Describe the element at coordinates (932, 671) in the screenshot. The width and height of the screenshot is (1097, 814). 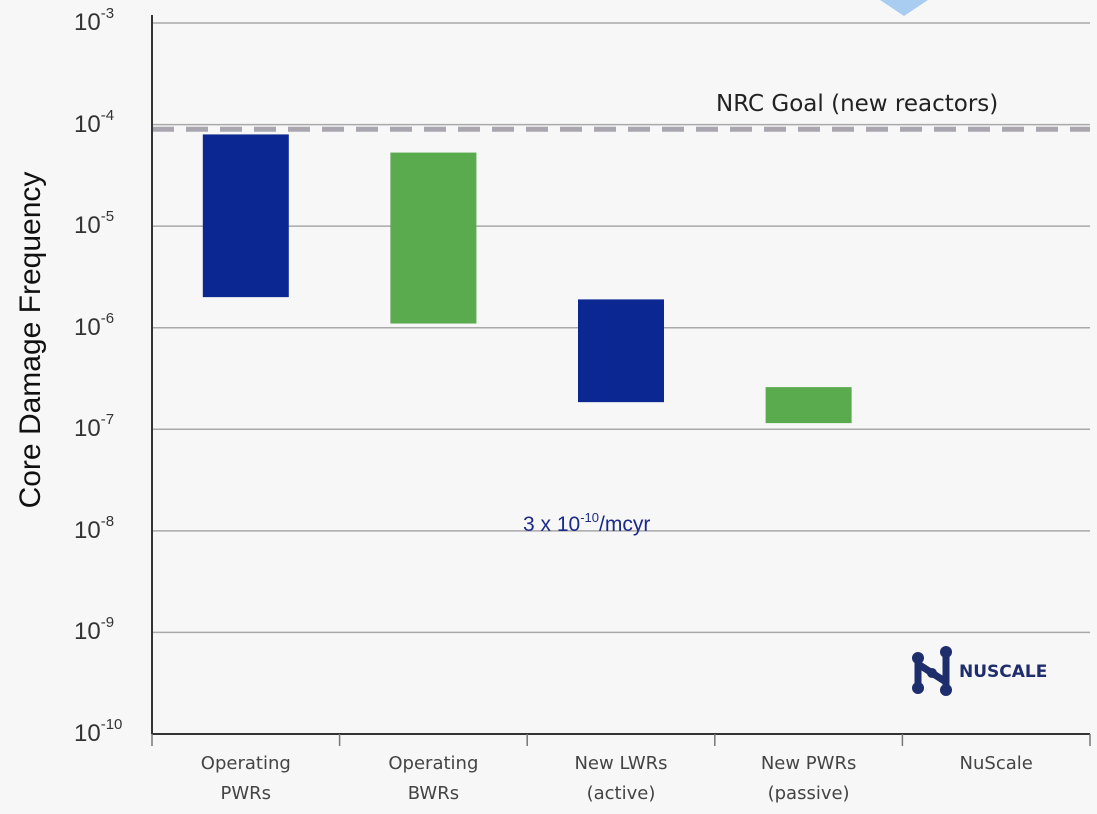
I see `nuscale-logo-icon` at that location.